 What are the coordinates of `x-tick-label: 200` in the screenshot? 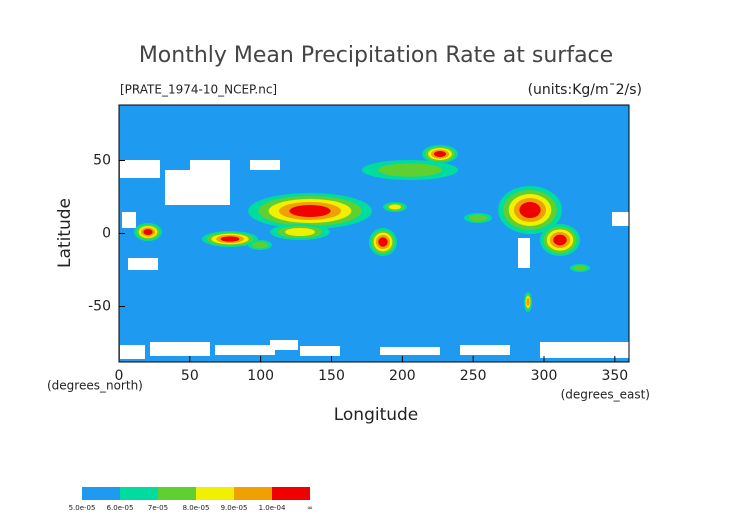 It's located at (402, 376).